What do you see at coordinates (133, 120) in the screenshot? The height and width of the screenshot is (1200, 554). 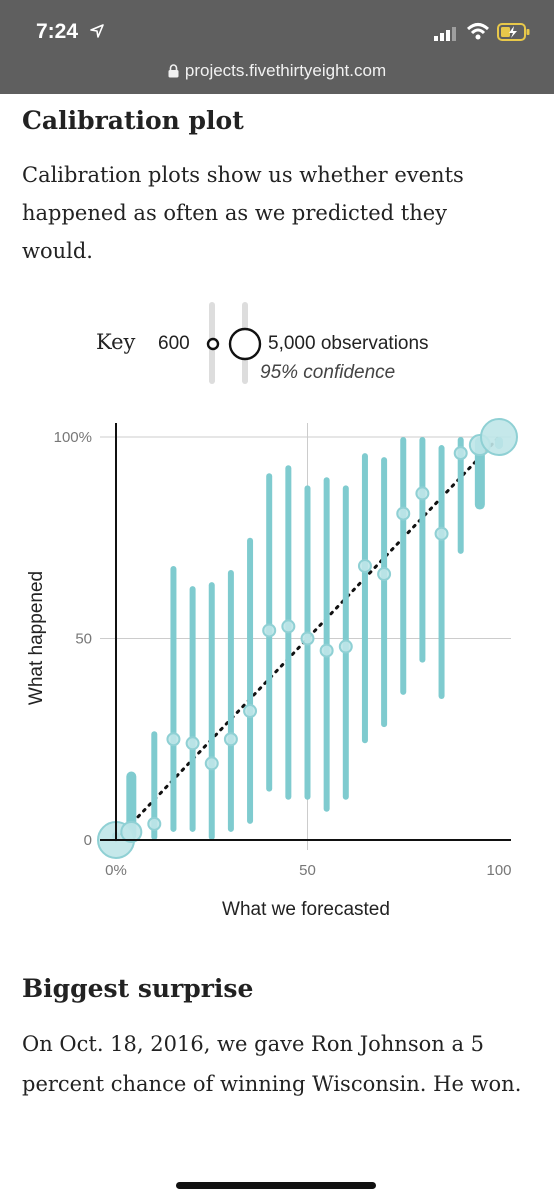 I see `calibration-heading: Calibration plot` at bounding box center [133, 120].